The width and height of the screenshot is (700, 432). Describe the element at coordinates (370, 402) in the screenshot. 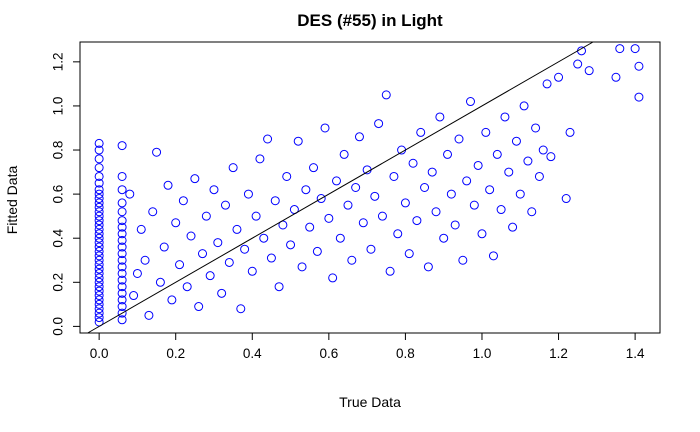

I see `x-axis-label: True Data` at that location.